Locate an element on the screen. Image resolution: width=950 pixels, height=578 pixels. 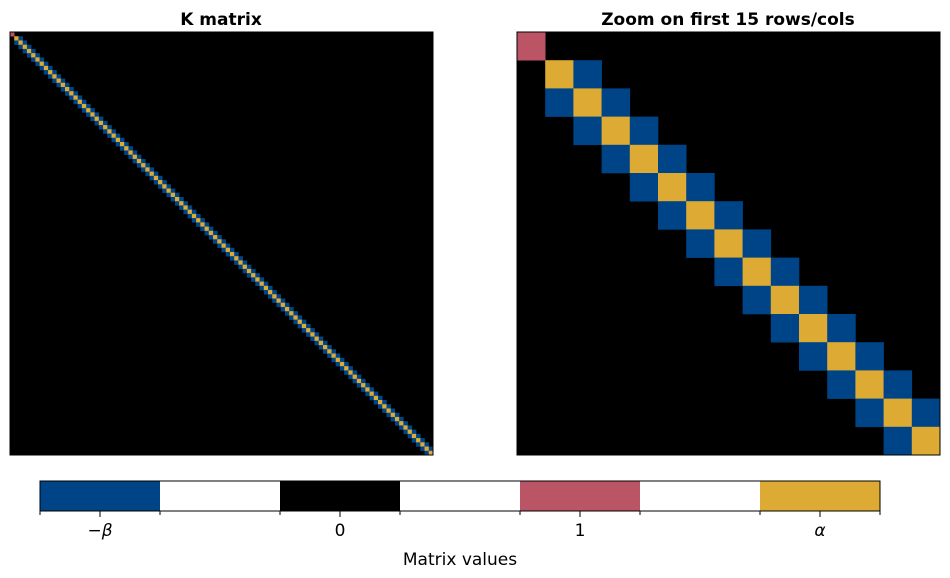
colorbar-tick-label: −β is located at coordinates (99, 531).